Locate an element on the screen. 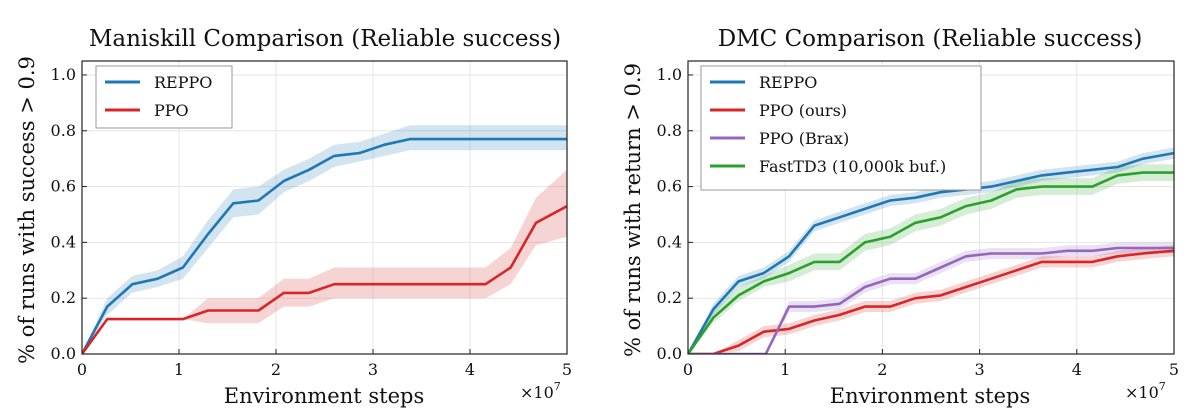 The width and height of the screenshot is (1200, 418). chart-title: Maniskill Comparison (Reliable success) is located at coordinates (325, 39).